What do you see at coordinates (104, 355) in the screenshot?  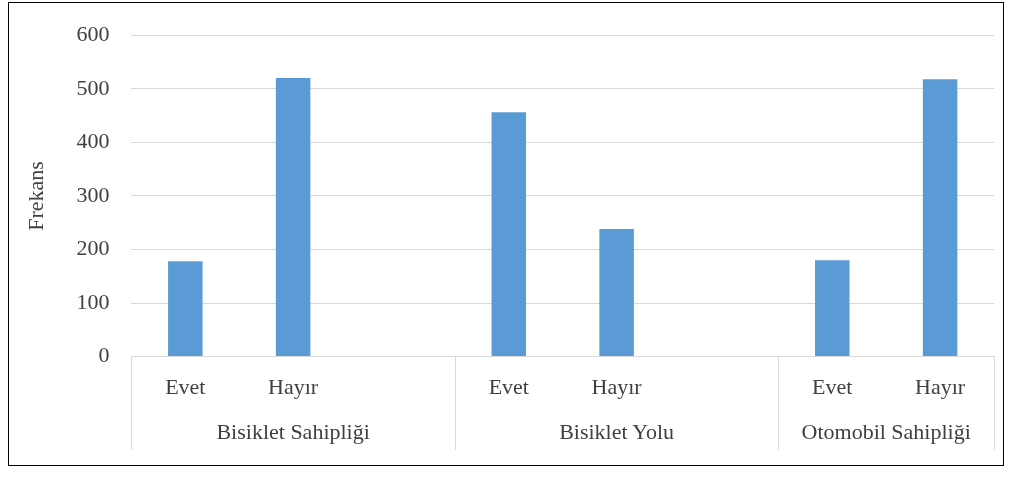 I see `y-tick-label: 0` at bounding box center [104, 355].